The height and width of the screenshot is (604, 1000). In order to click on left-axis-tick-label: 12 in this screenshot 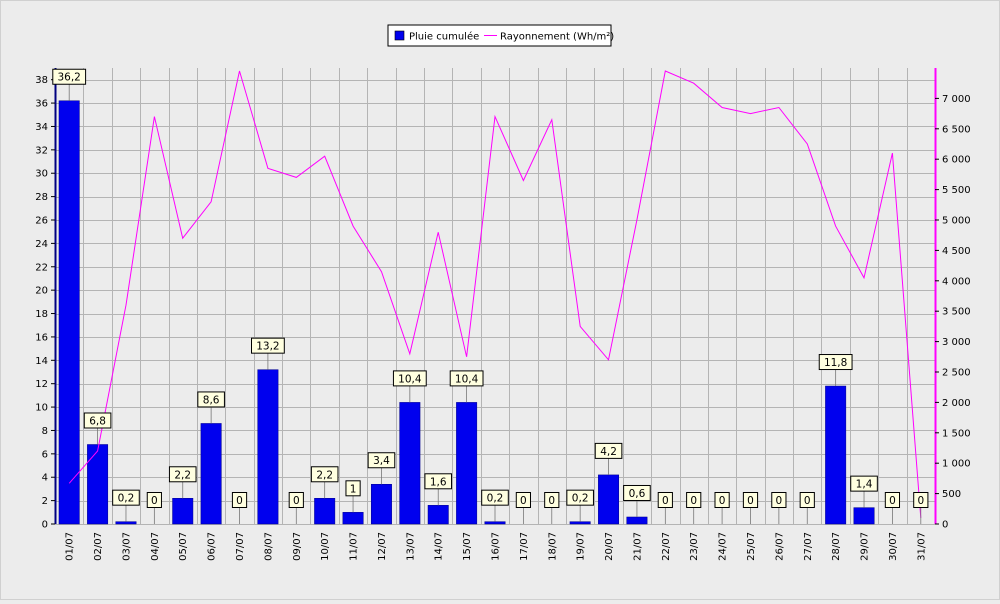, I will do `click(41, 384)`.